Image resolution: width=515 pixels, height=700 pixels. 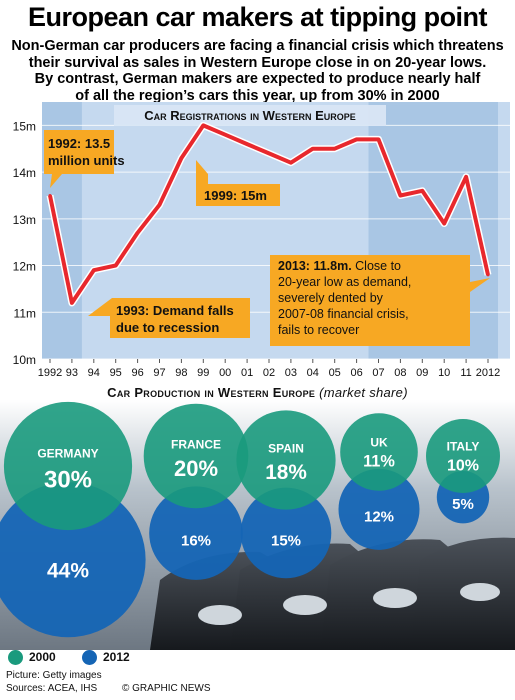 I want to click on value-label-2012: 12%, so click(x=379, y=516).